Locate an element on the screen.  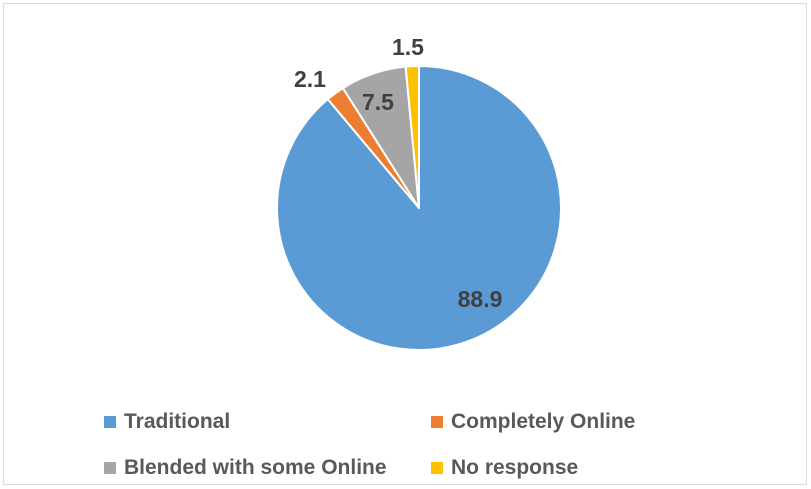
data-label-traditional: 88.9 is located at coordinates (480, 299).